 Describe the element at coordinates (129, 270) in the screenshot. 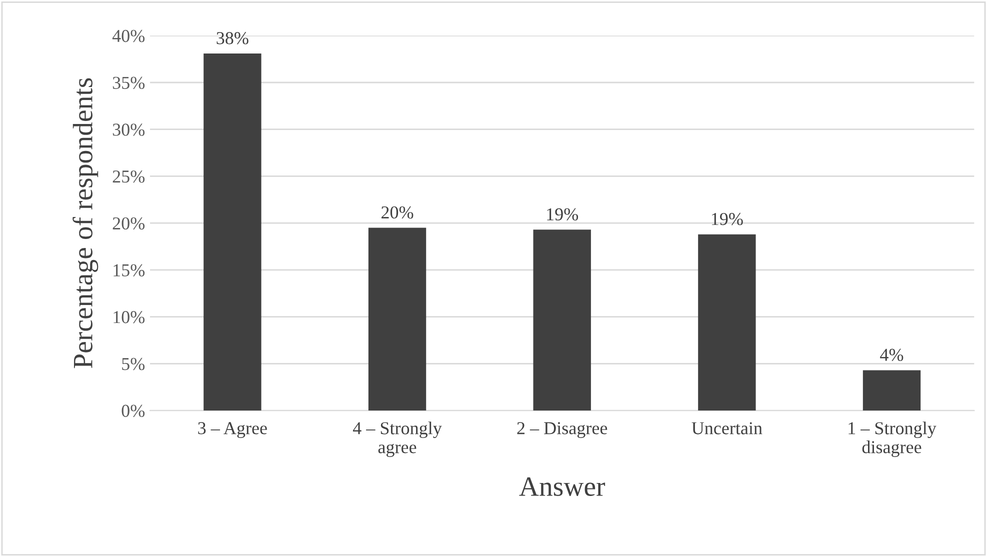

I see `y-tick-label: 15%` at that location.